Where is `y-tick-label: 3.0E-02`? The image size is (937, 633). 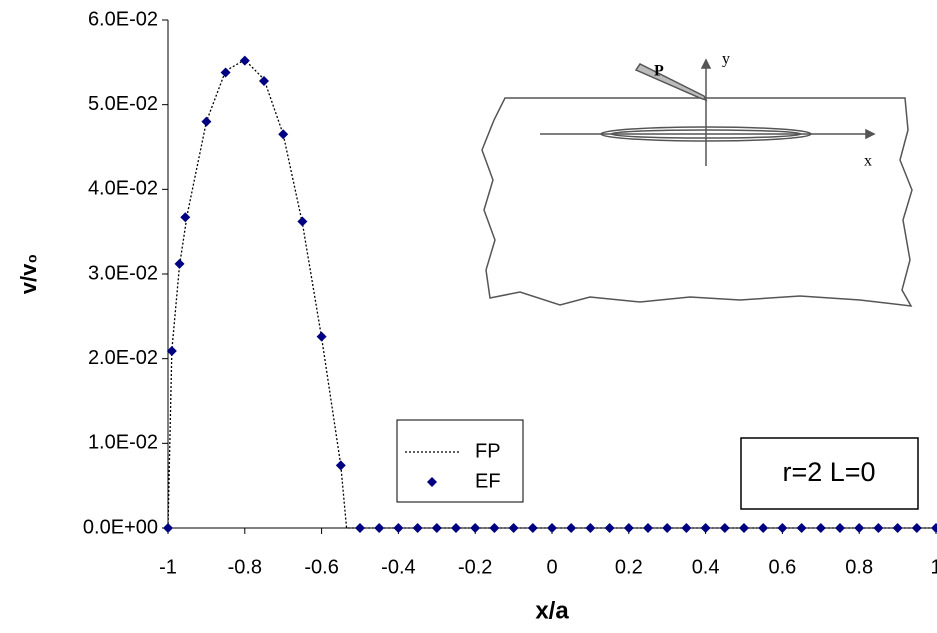 y-tick-label: 3.0E-02 is located at coordinates (123, 273).